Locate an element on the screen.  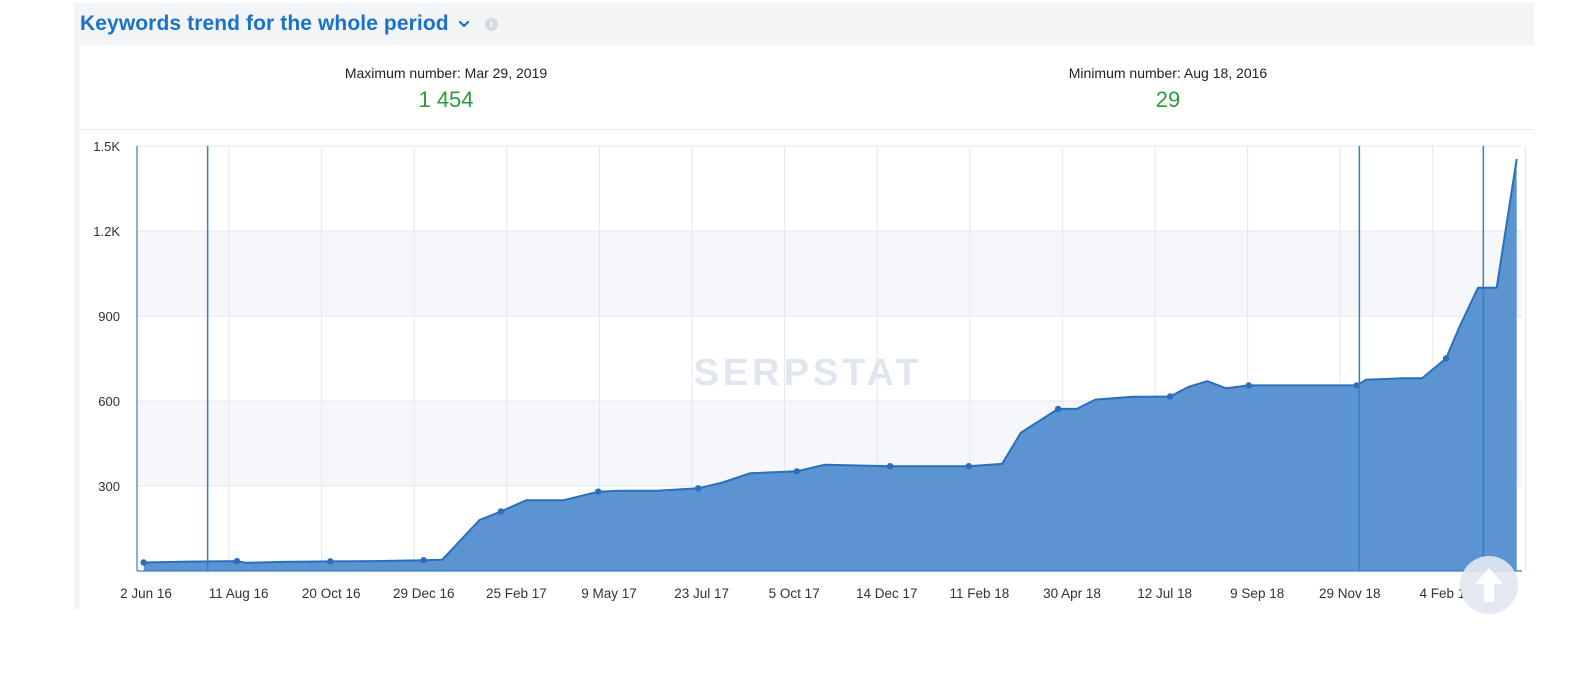
x-tick-label: 29 Dec 16 is located at coordinates (424, 593).